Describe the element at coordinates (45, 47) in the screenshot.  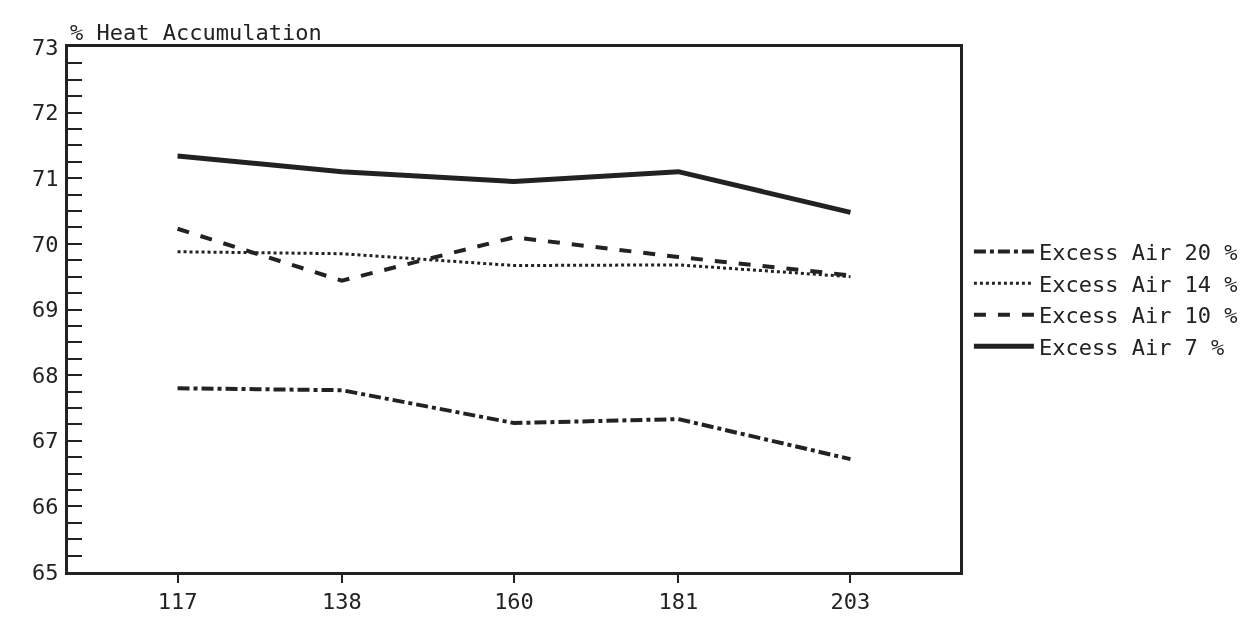
I see `y-tick-label: 73` at that location.